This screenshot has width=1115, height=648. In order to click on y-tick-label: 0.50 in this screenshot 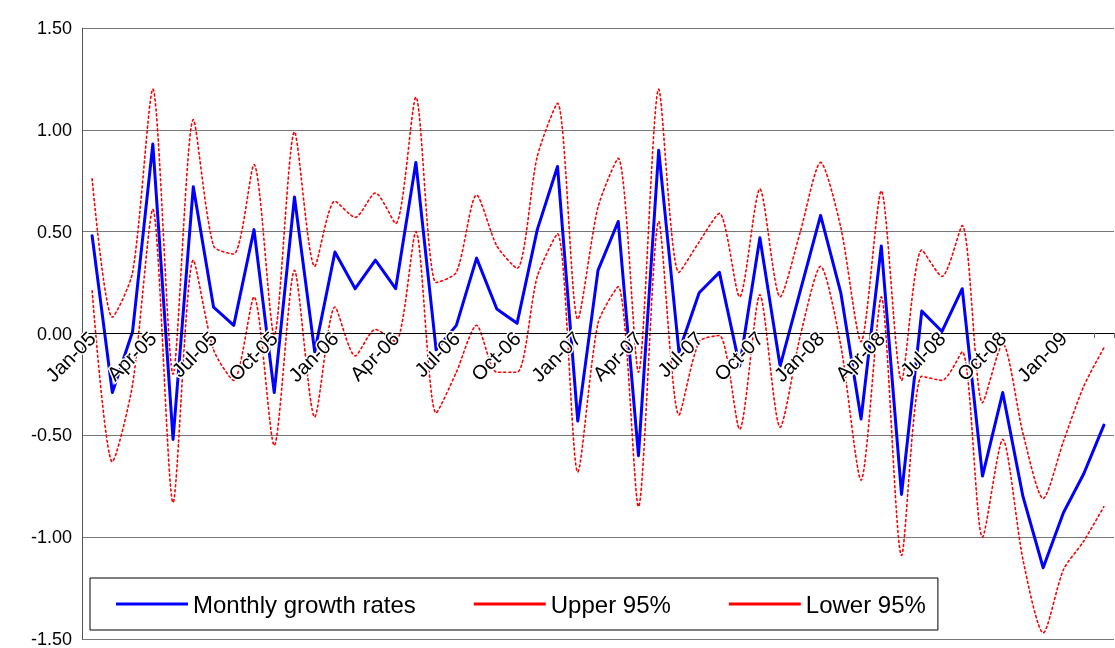, I will do `click(54, 231)`.